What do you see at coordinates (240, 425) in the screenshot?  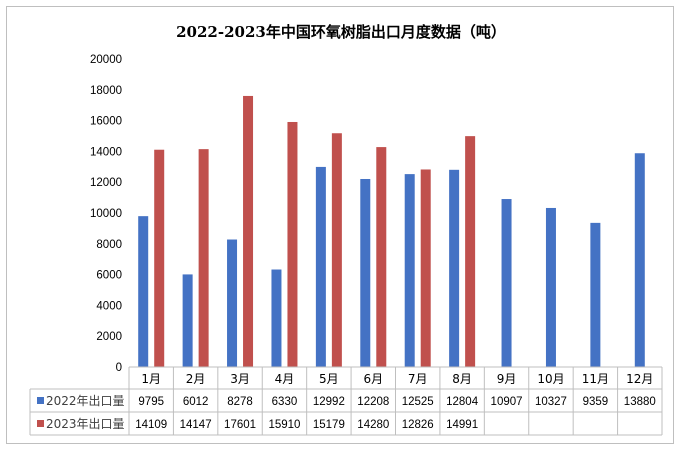 I see `table-cell: 17601` at bounding box center [240, 425].